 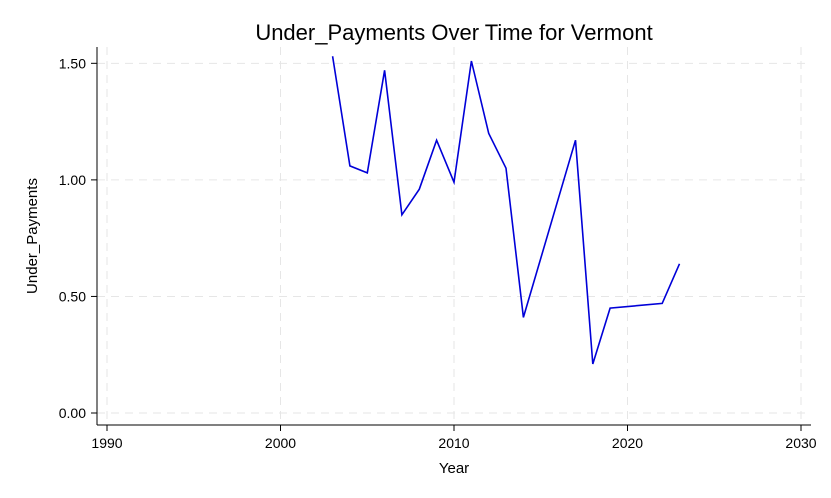 I want to click on x-ticks: 1990 2000 2010 2020 2030, so click(x=454, y=438).